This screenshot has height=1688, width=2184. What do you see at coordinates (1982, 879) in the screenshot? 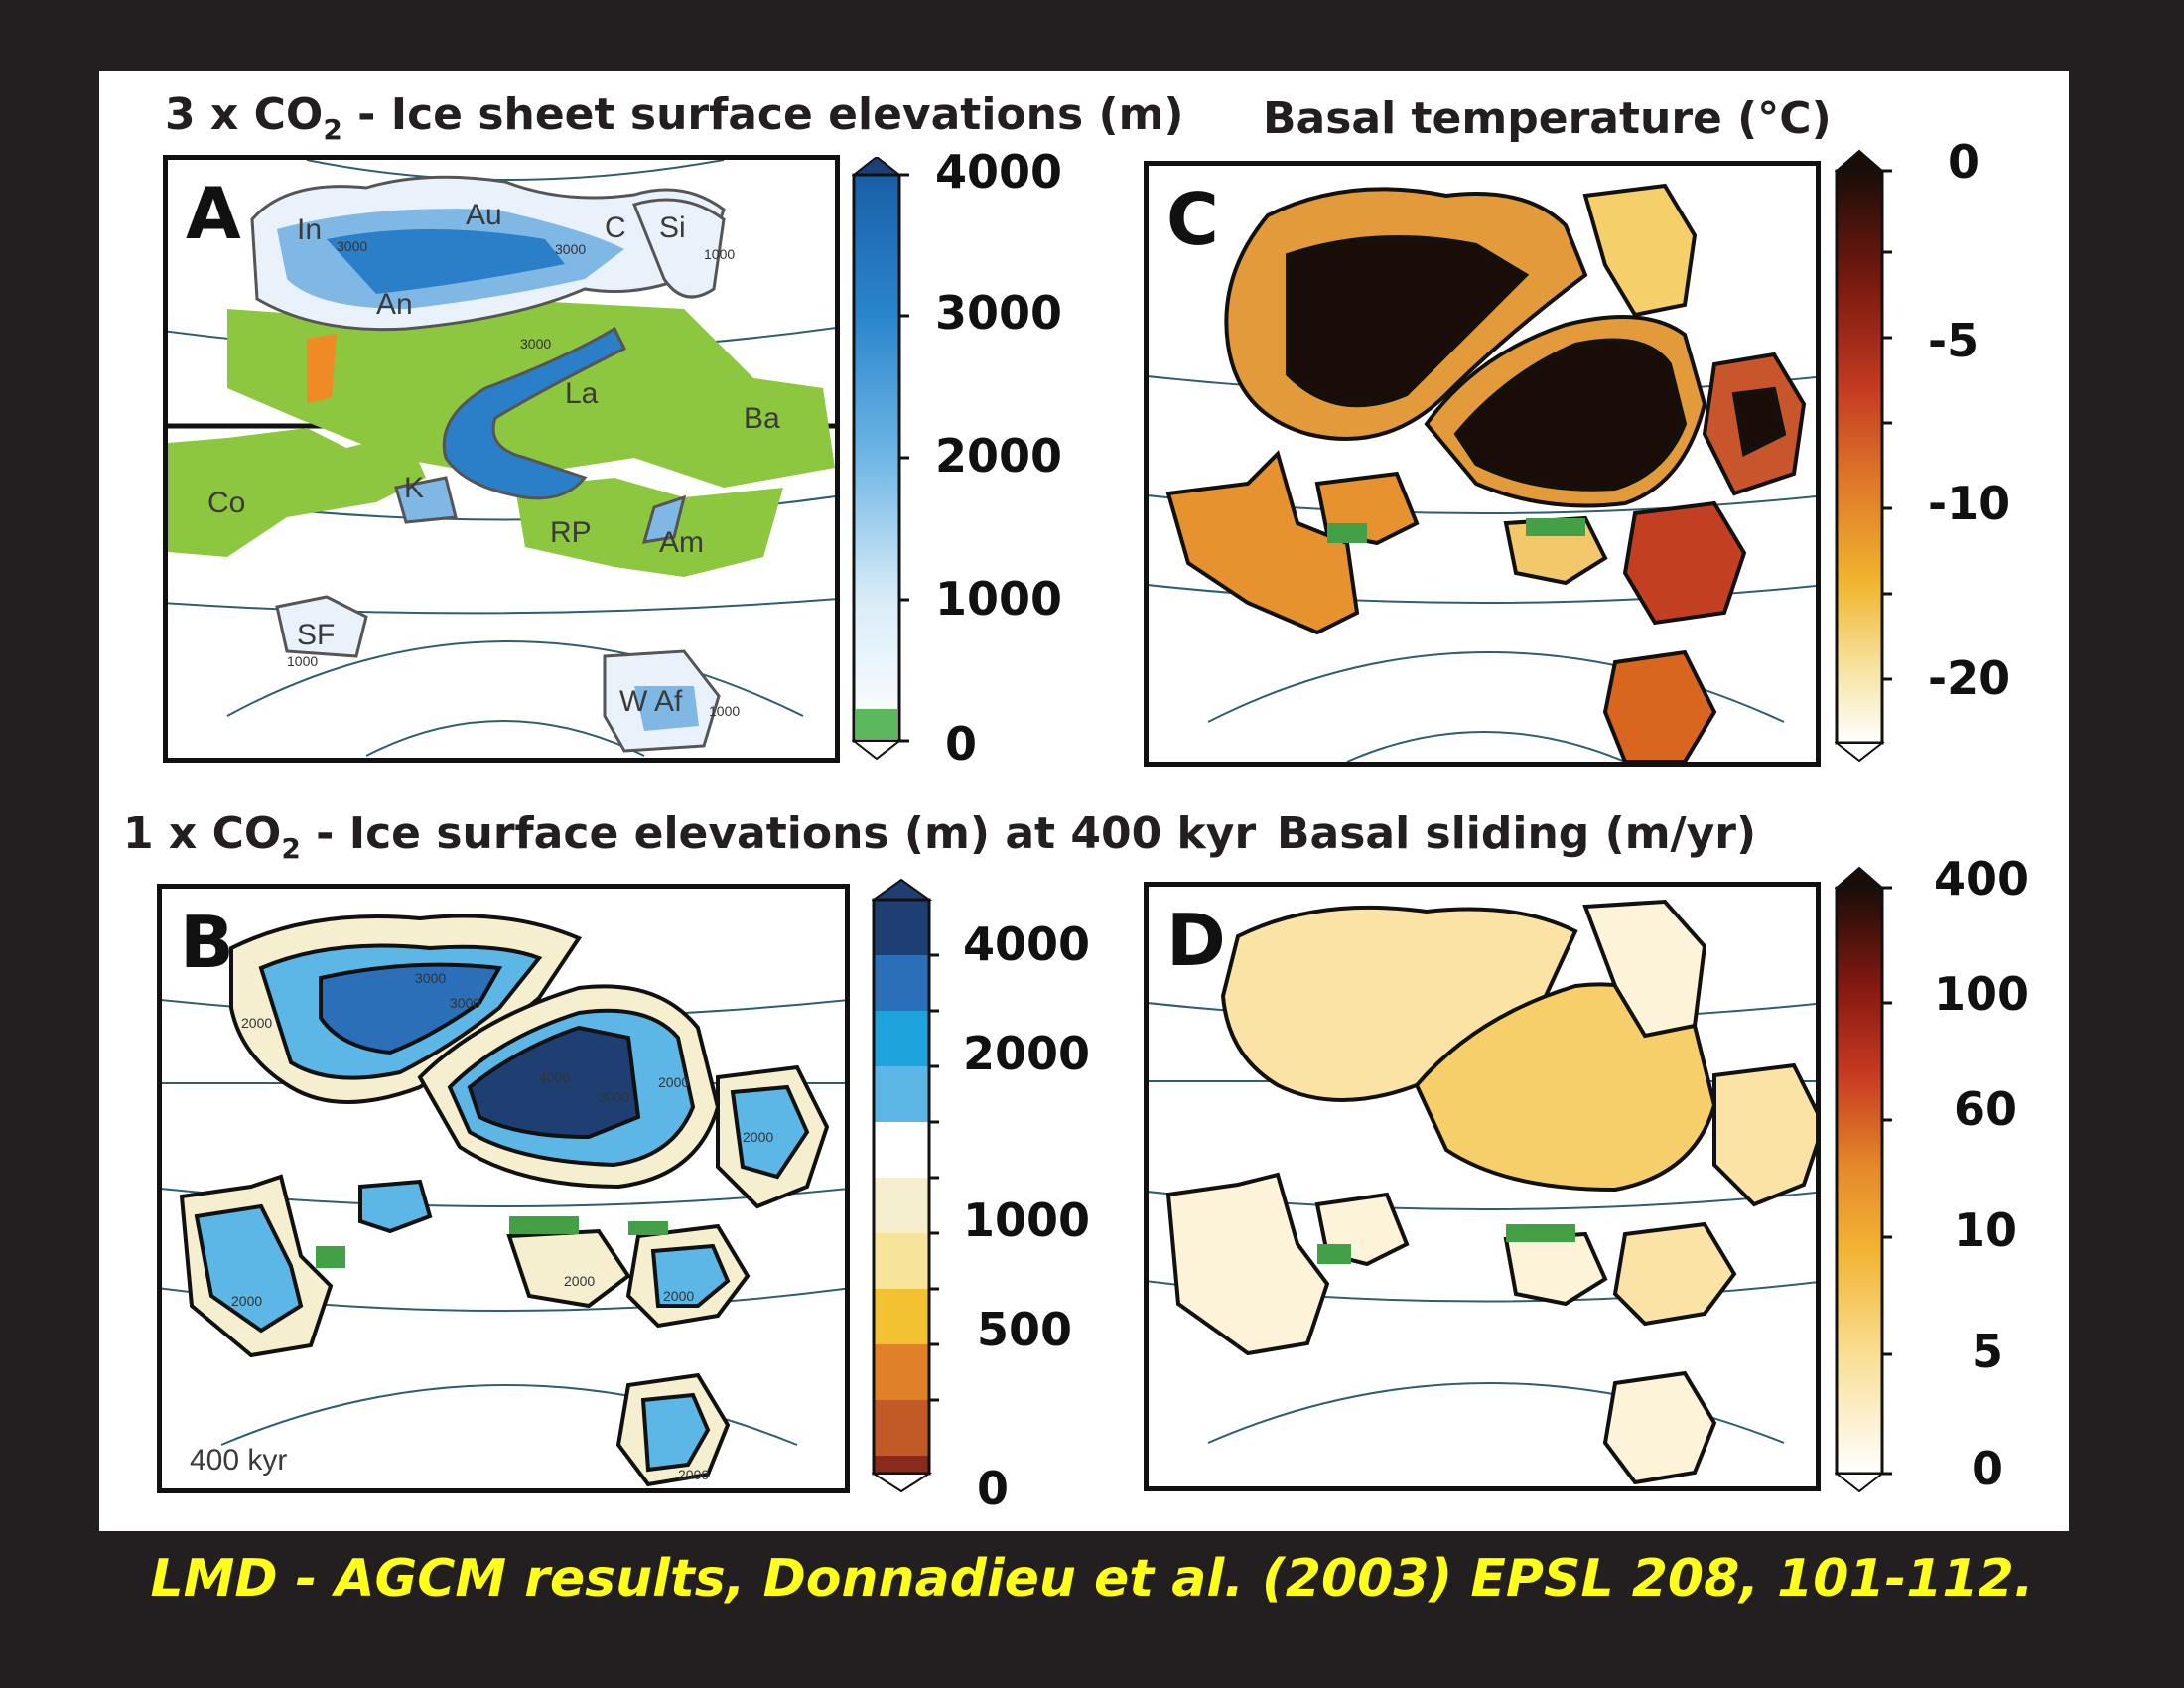
I see `colorbar-d-tick: 400` at bounding box center [1982, 879].